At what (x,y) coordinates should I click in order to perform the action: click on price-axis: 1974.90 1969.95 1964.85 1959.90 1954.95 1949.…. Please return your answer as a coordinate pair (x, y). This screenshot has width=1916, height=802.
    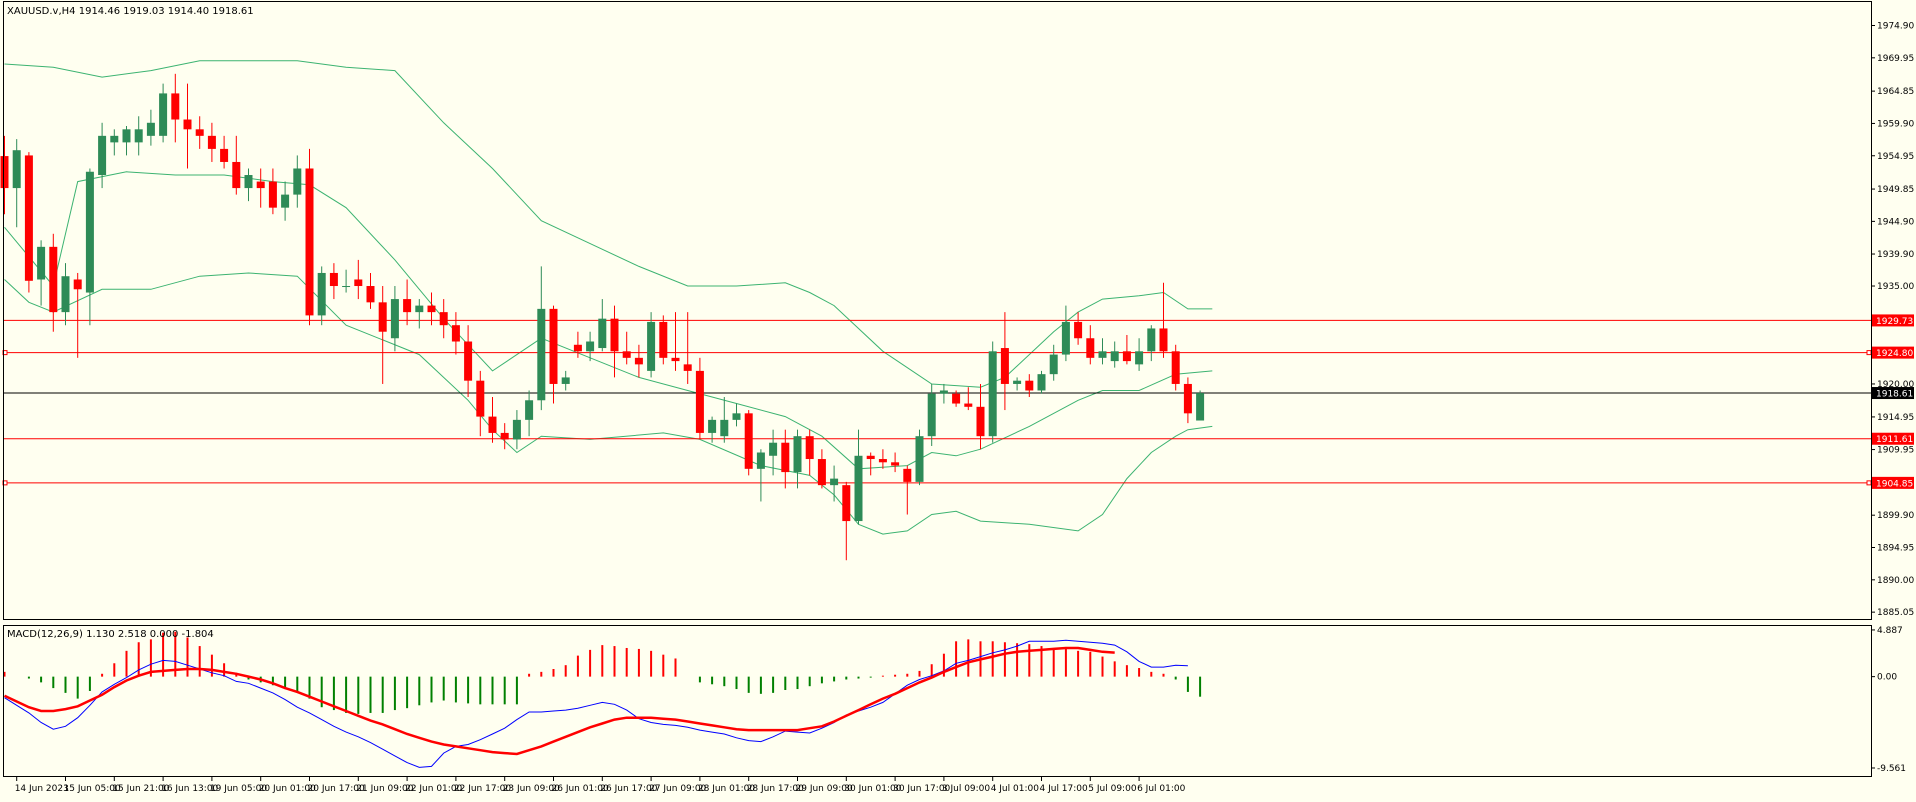
    Looking at the image, I should click on (1892, 320).